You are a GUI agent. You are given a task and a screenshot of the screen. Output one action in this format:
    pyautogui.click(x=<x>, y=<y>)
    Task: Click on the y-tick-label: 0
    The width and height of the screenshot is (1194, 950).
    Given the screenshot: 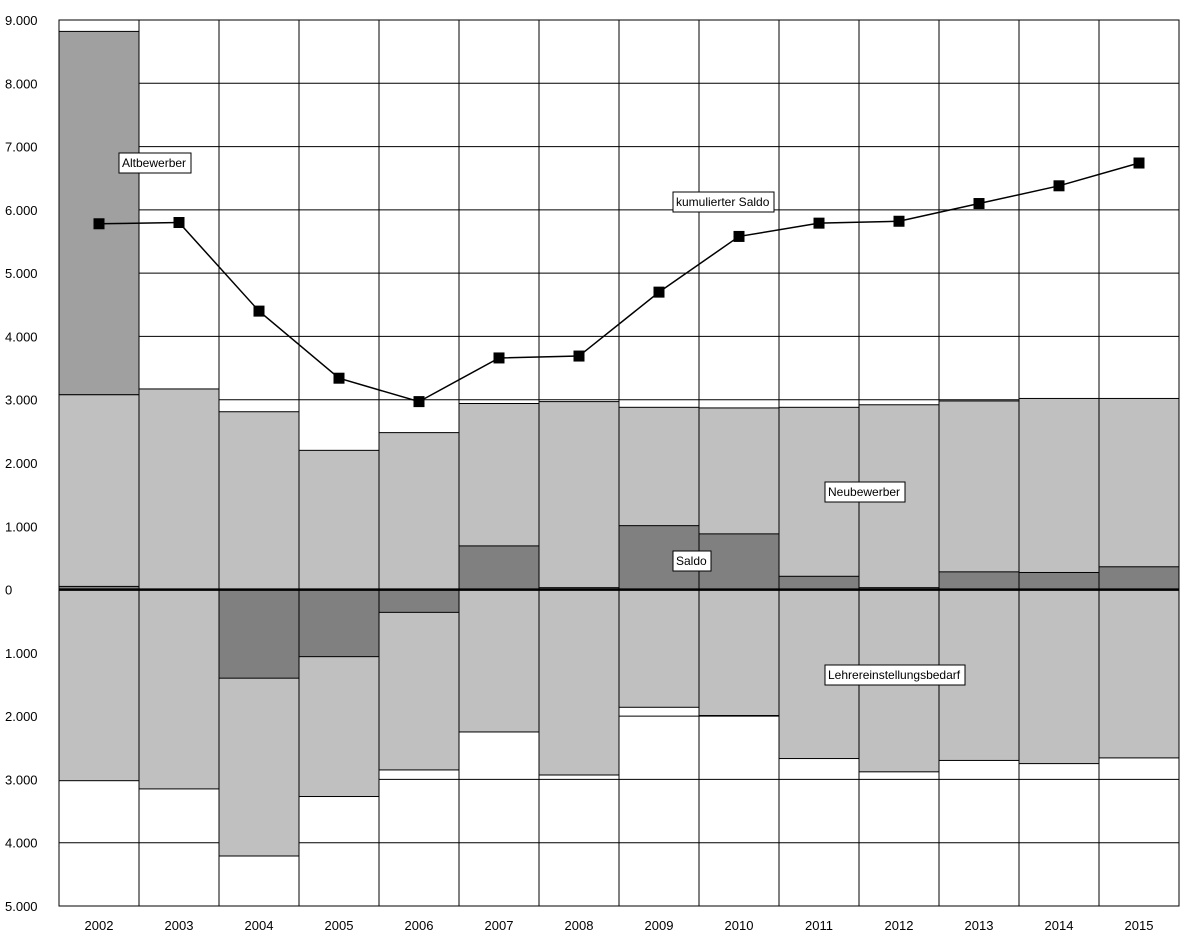 What is the action you would take?
    pyautogui.click(x=8, y=590)
    